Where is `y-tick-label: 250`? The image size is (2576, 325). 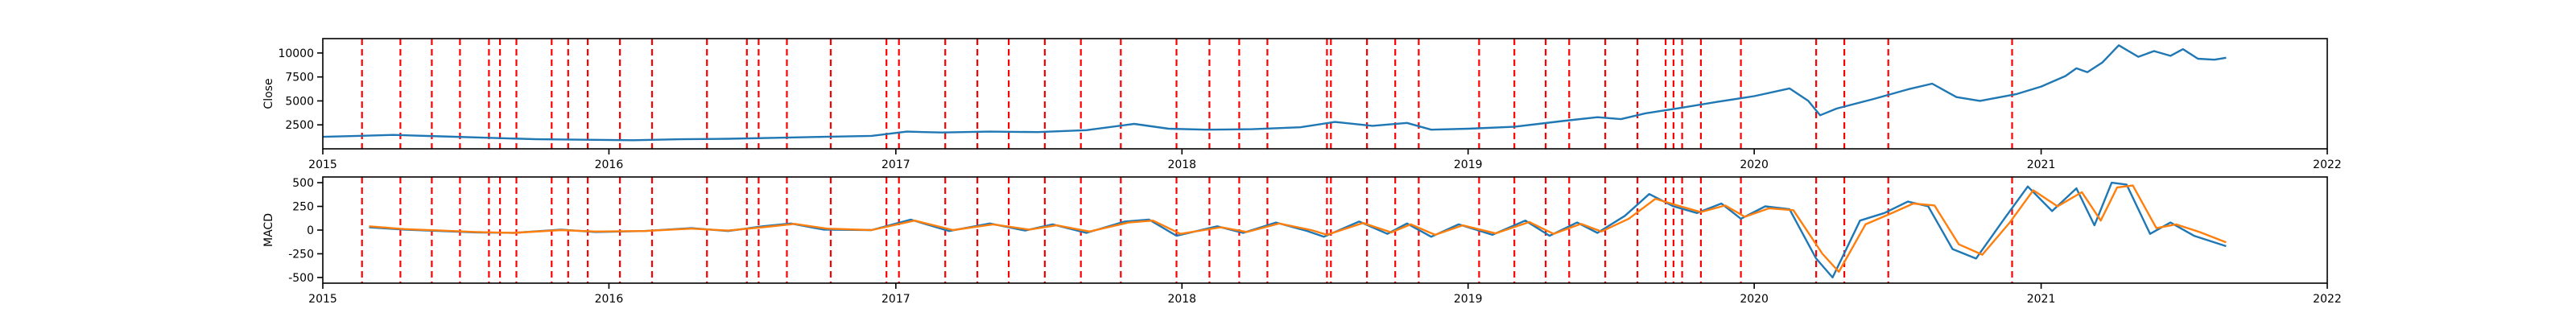 y-tick-label: 250 is located at coordinates (303, 207).